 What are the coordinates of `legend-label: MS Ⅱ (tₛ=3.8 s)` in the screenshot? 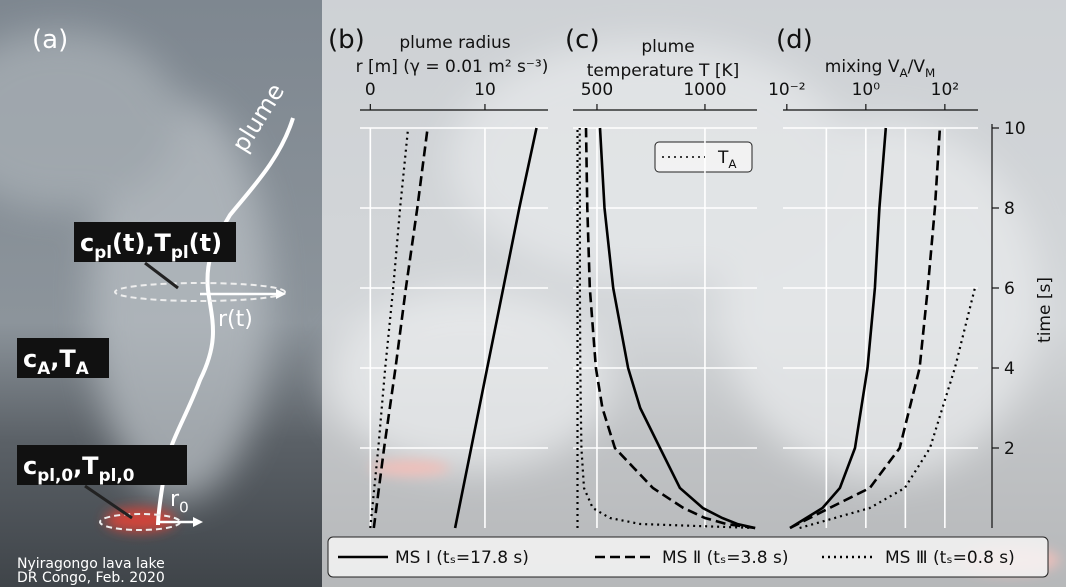 It's located at (725, 558).